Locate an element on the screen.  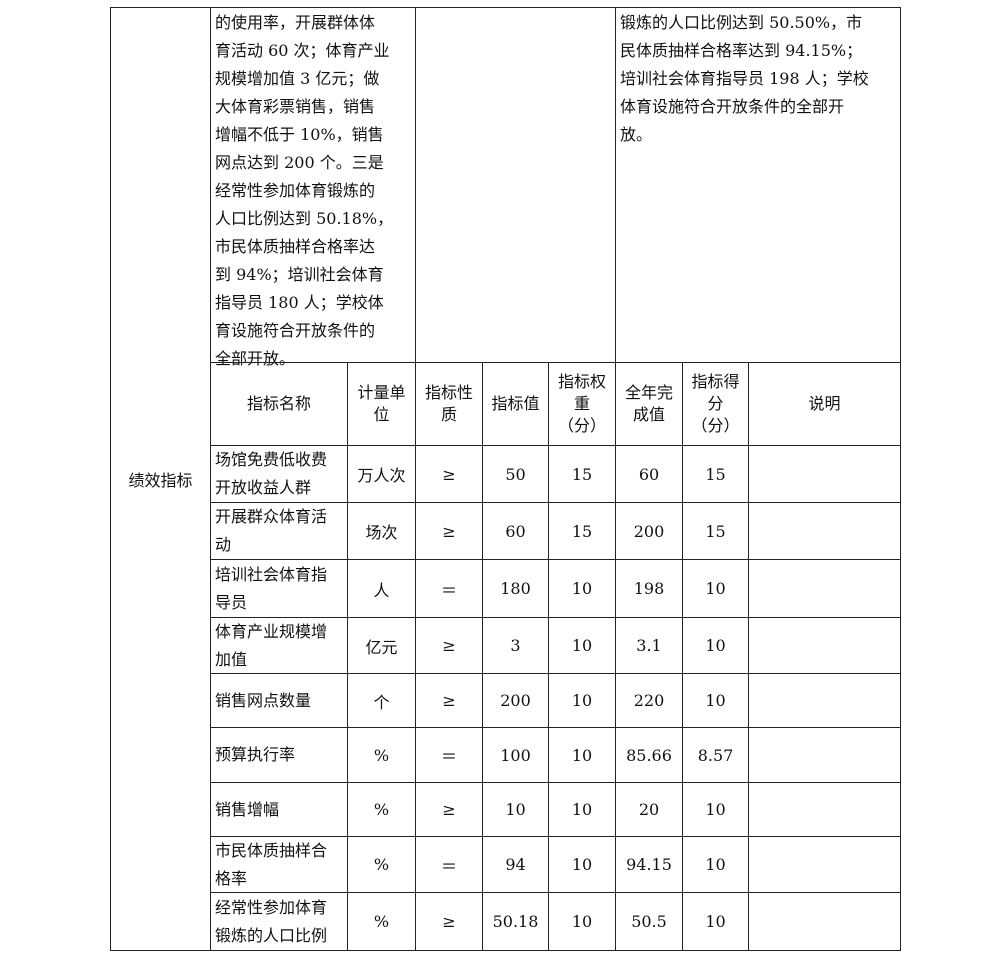
cell-value: 20 is located at coordinates (649, 809).